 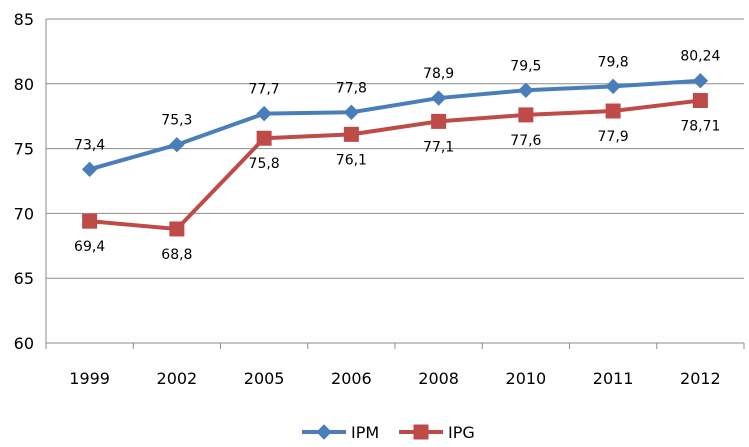 What do you see at coordinates (351, 88) in the screenshot?
I see `data-label: 77,8` at bounding box center [351, 88].